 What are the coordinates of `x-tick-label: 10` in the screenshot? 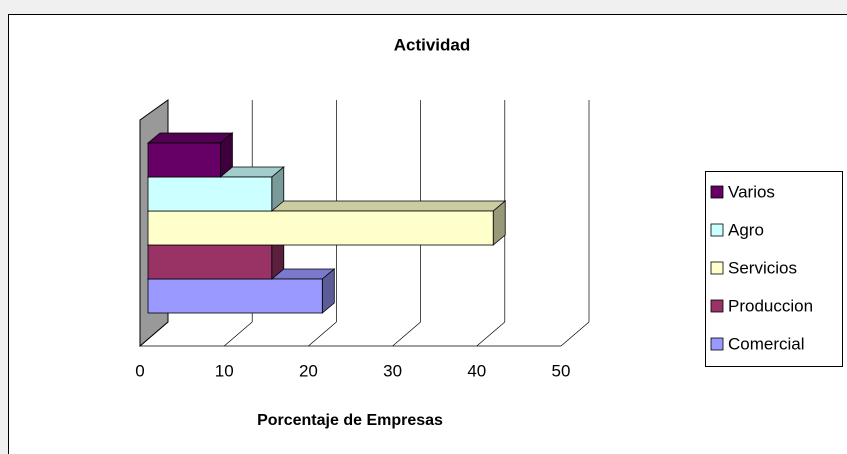 It's located at (224, 370).